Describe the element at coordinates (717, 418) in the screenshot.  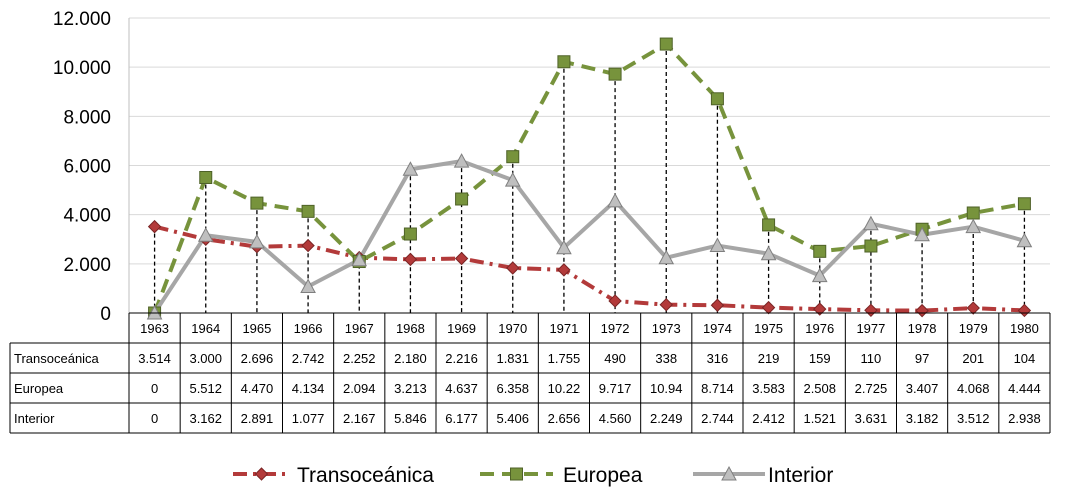
I see `table-cell-value: 2.744` at that location.